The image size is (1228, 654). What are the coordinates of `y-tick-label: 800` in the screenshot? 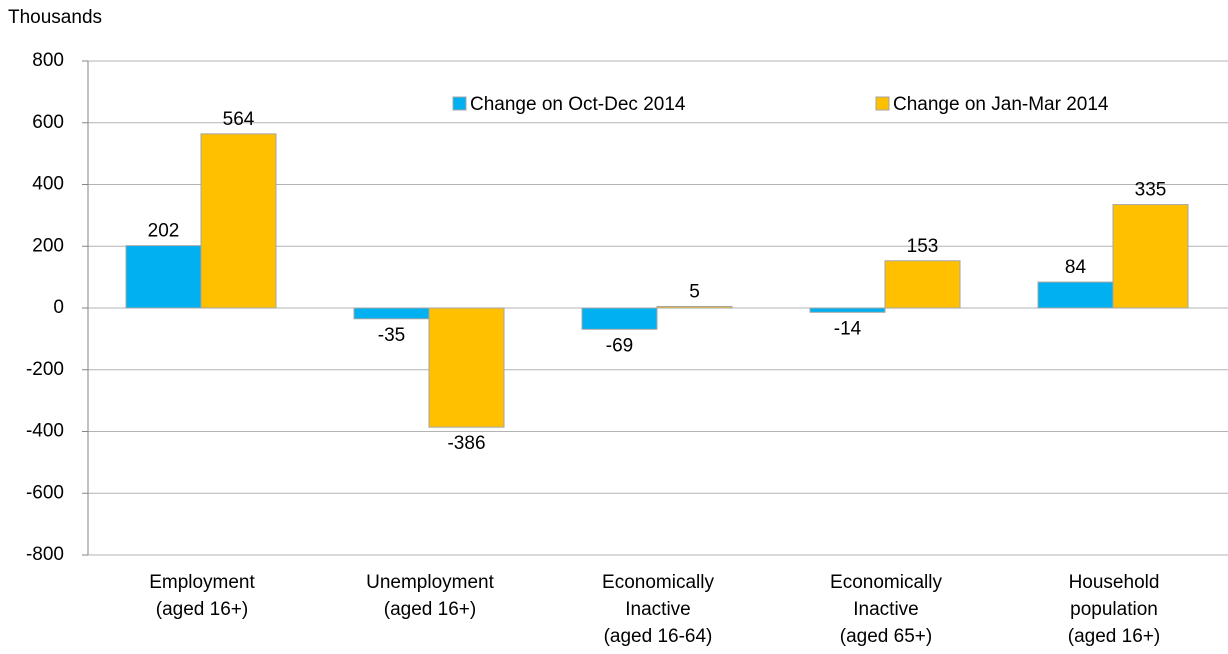 It's located at (48, 60).